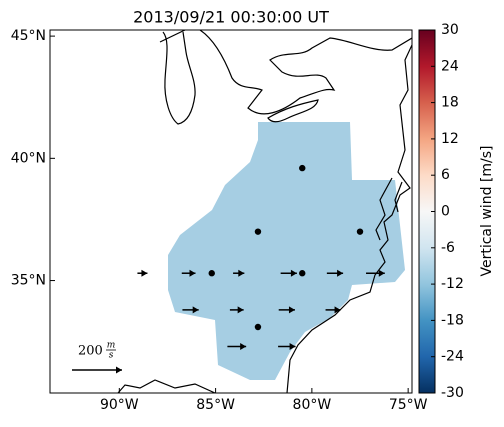  What do you see at coordinates (293, 111) in the screenshot?
I see `lake-erie` at bounding box center [293, 111].